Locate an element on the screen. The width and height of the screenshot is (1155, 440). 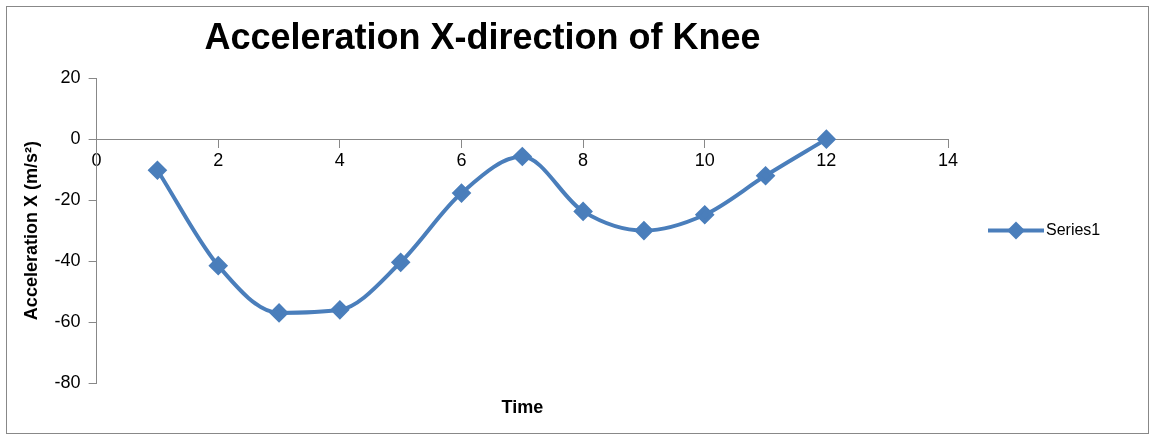
y-tick-label: 0 is located at coordinates (75, 138).